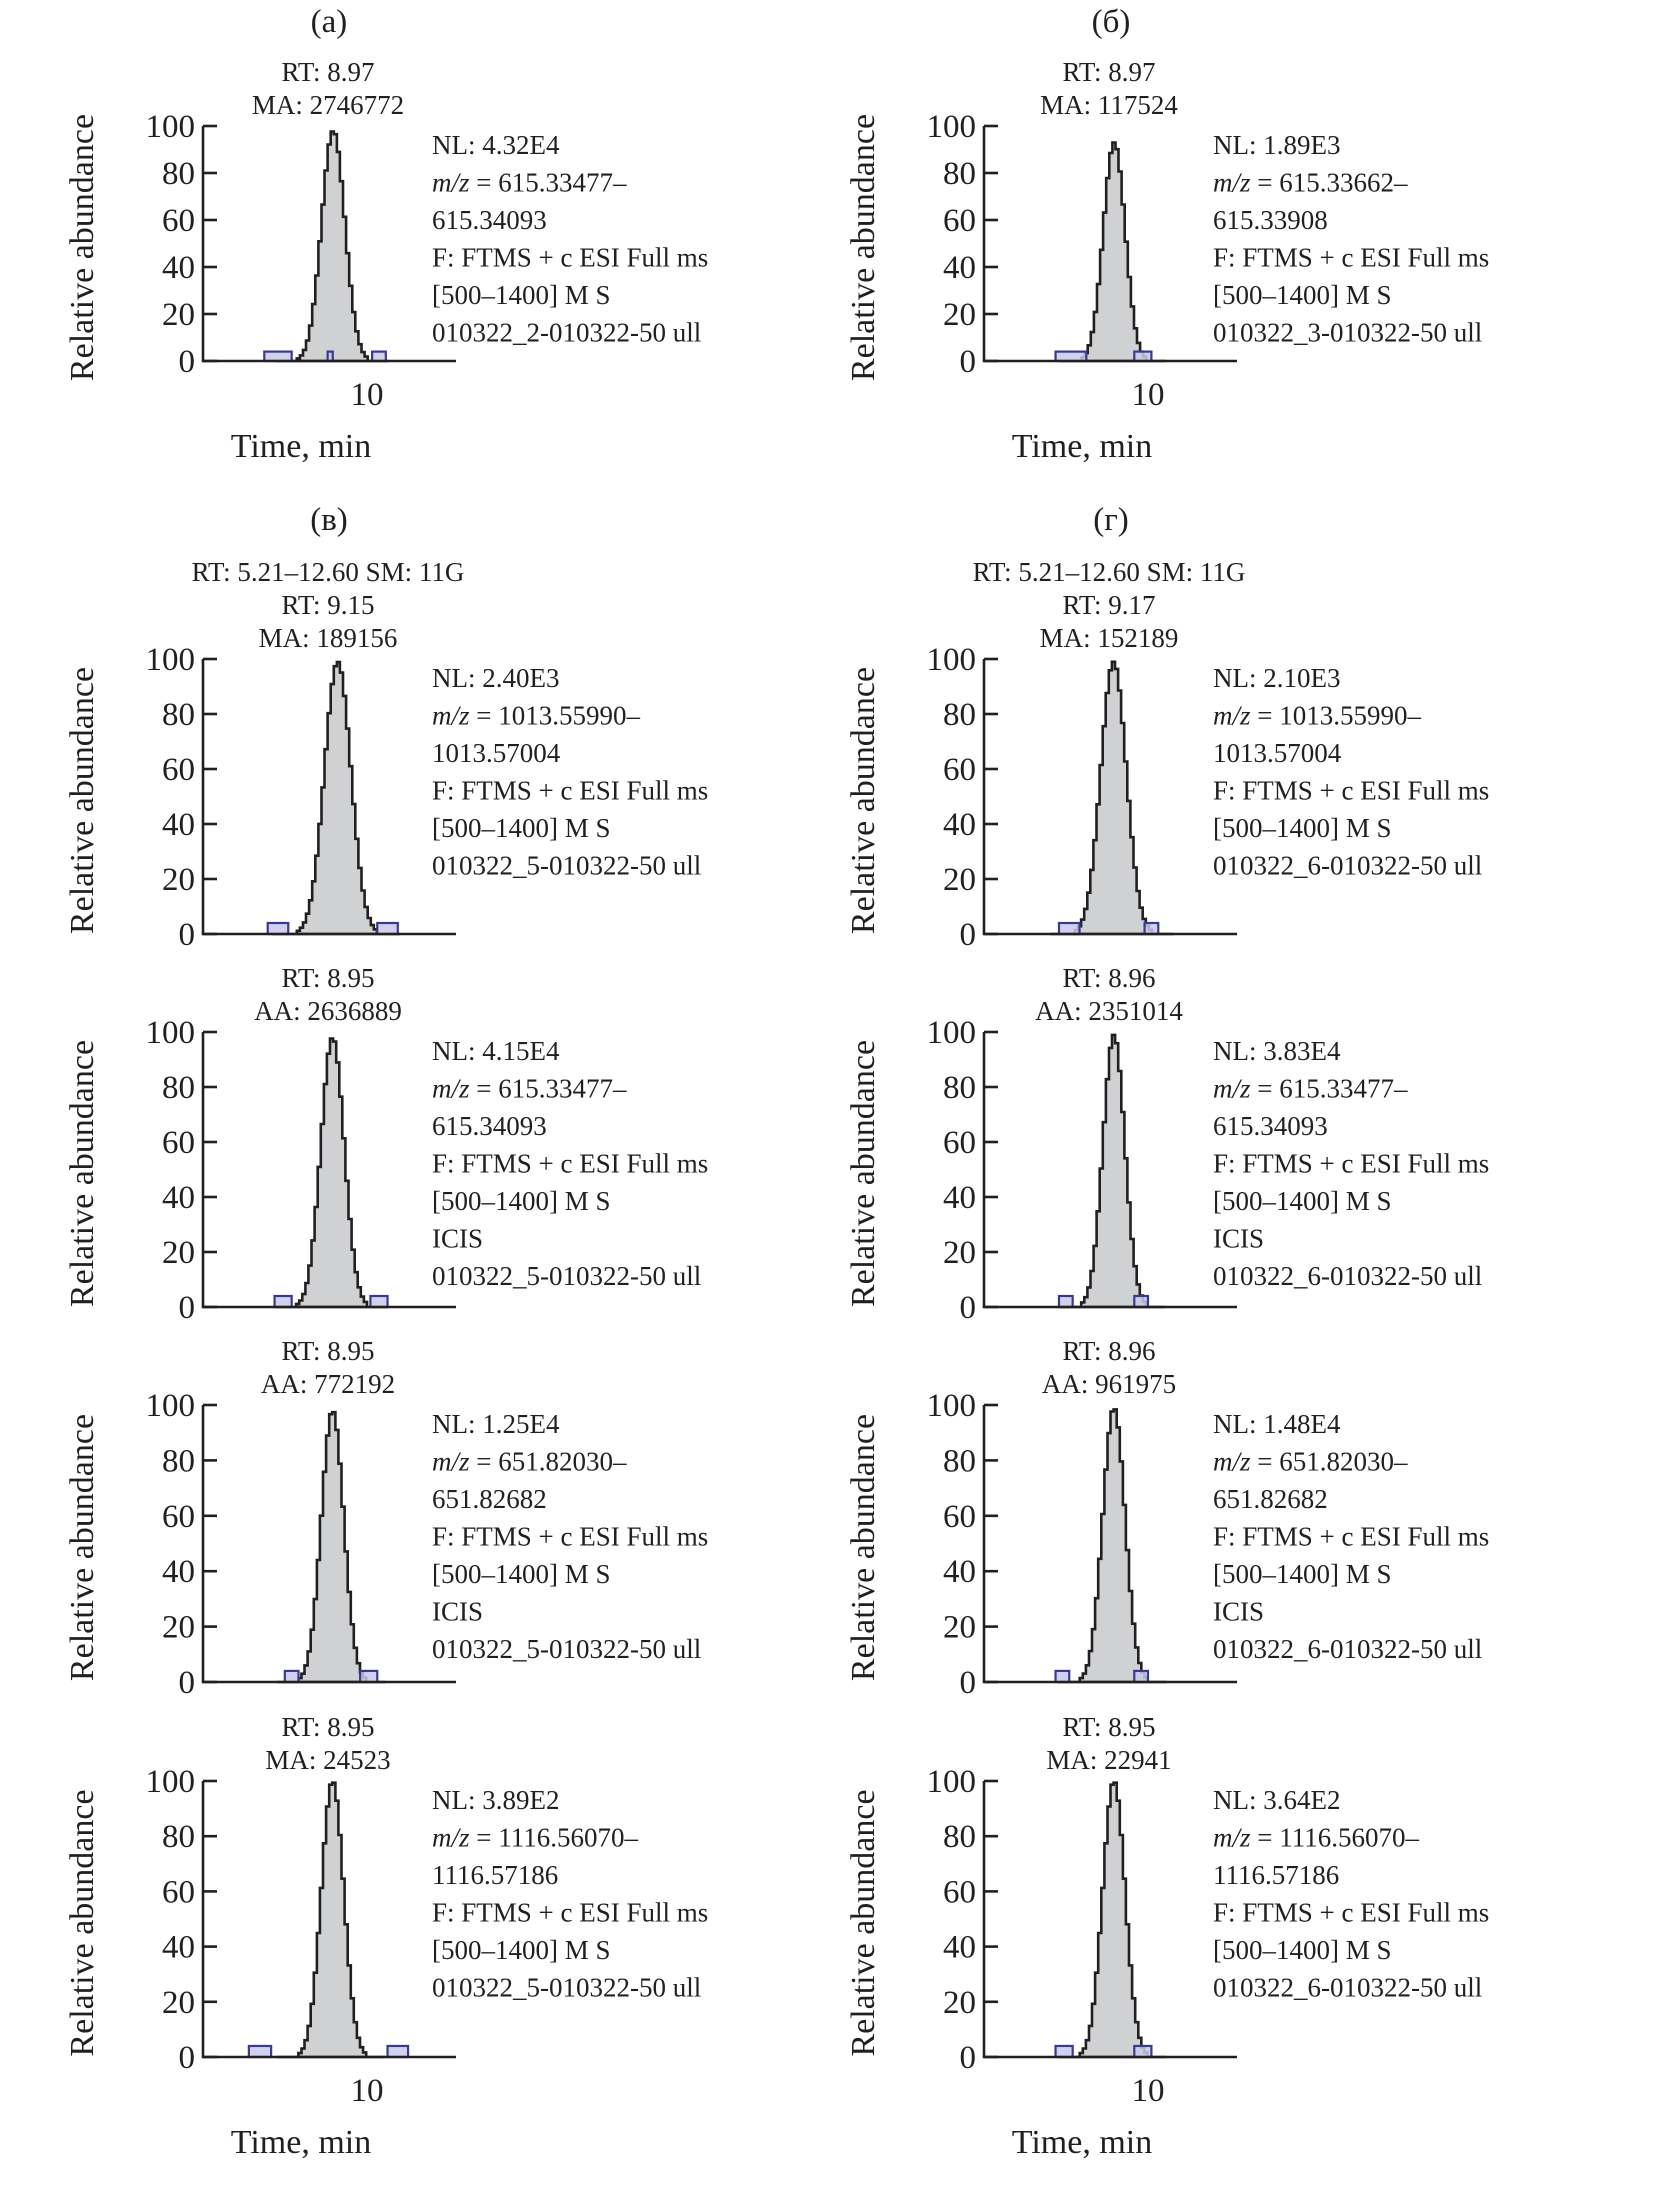  I want to click on panel-label-a: (a), so click(329, 22).